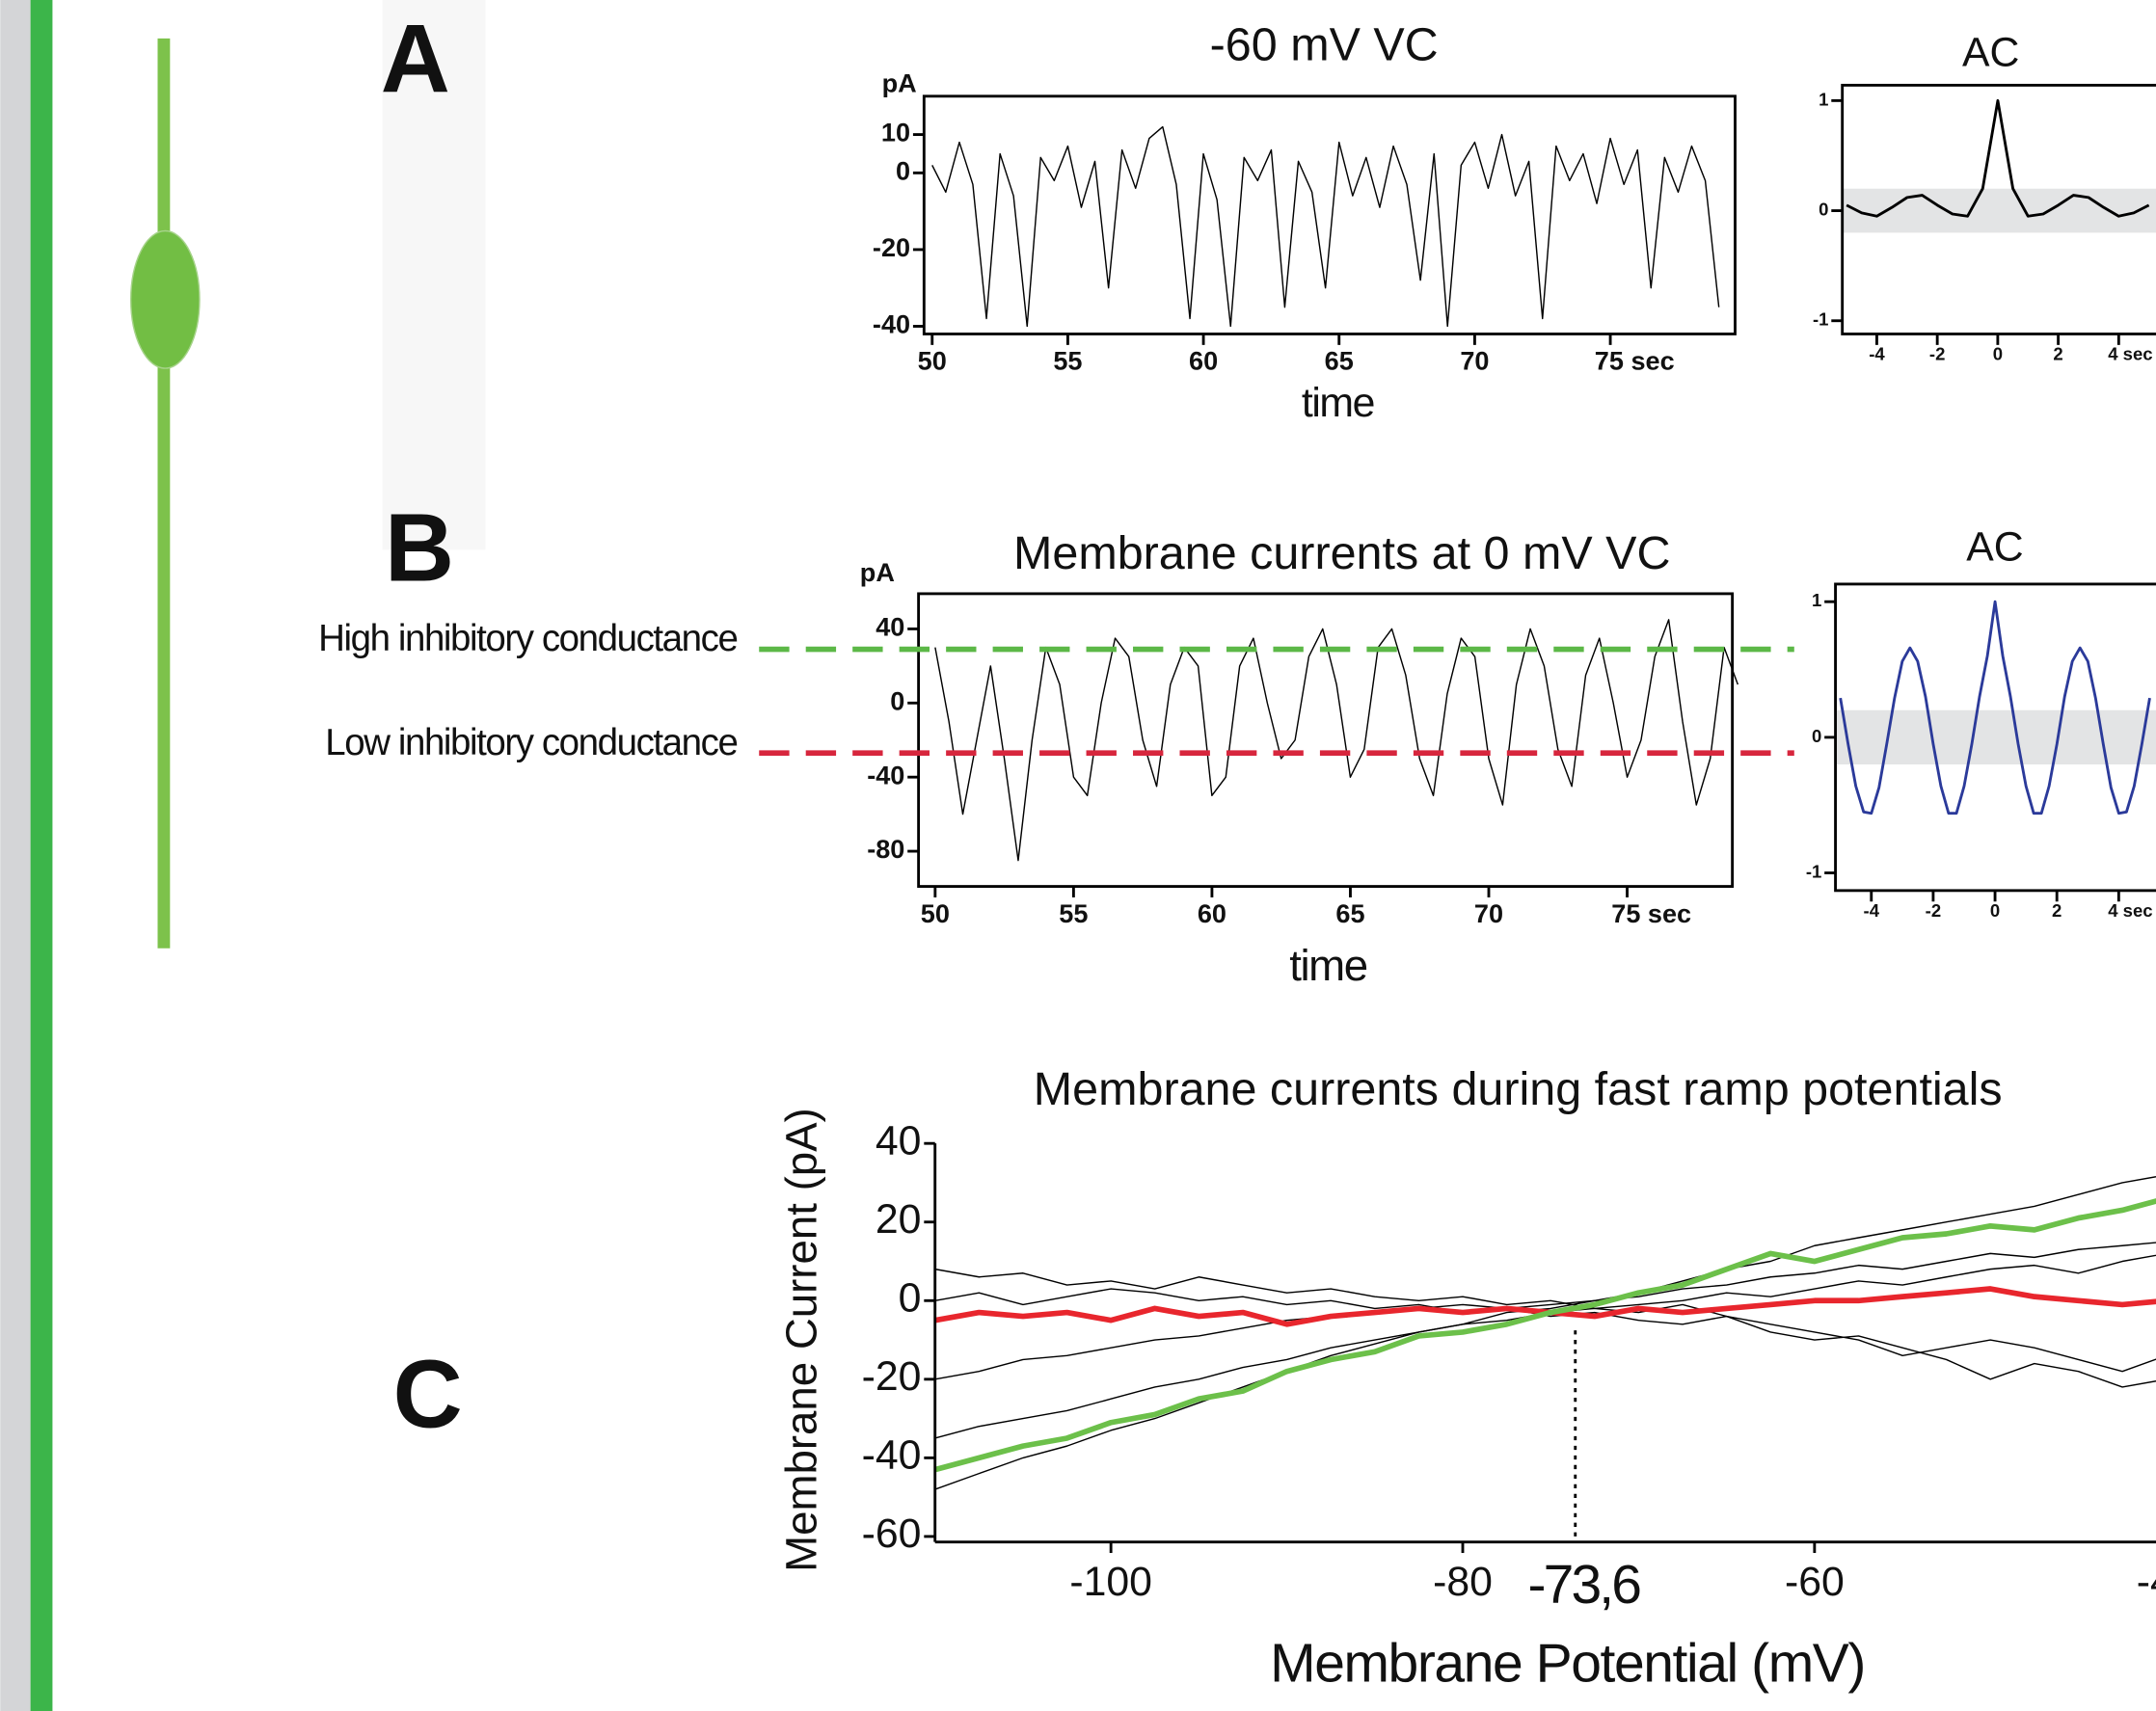  Describe the element at coordinates (899, 1219) in the screenshot. I see `y-tick-label: 20` at that location.